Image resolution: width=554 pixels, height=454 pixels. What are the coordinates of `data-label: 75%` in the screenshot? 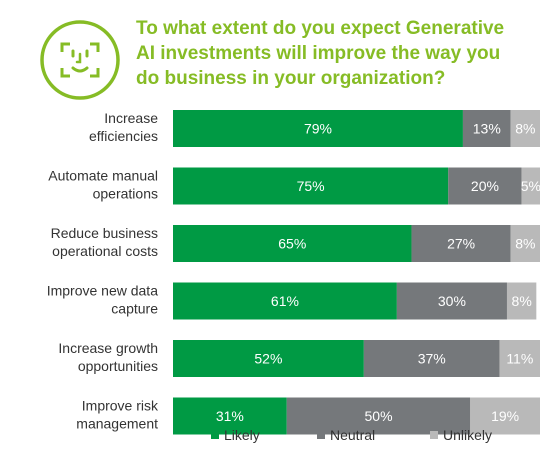 It's located at (311, 186).